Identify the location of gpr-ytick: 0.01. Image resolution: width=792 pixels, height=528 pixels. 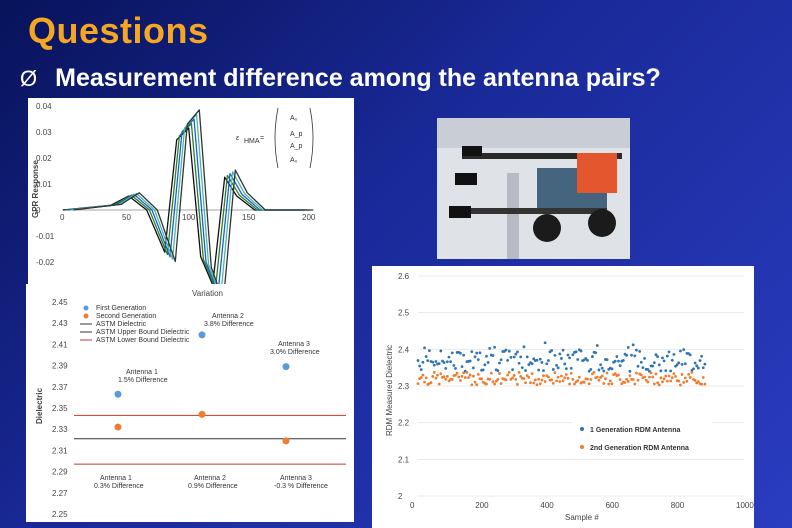
(44, 184).